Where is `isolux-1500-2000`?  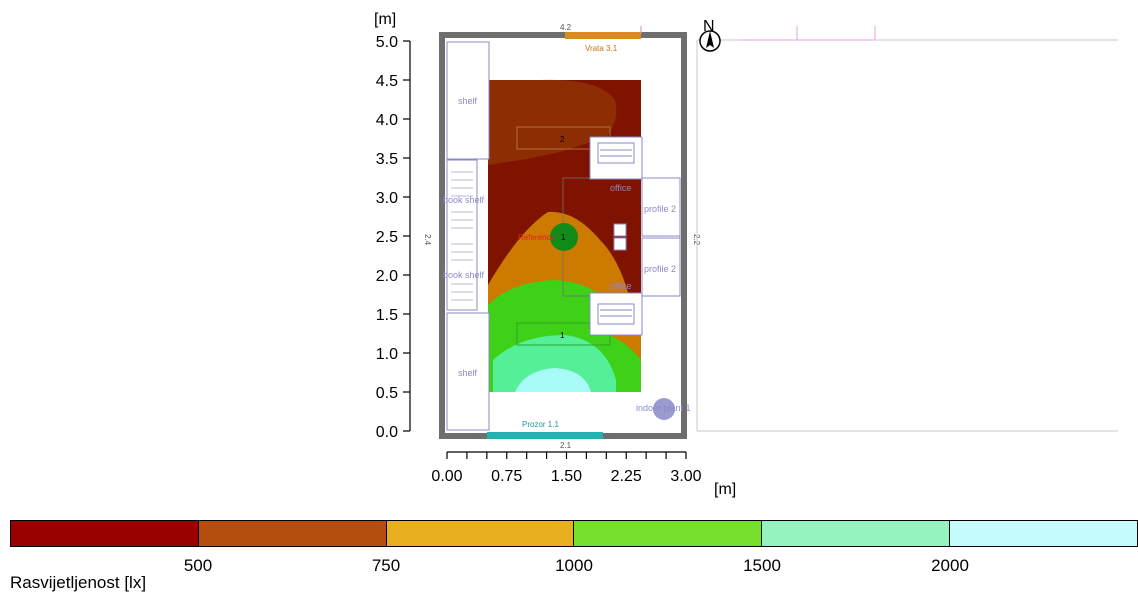 isolux-1500-2000 is located at coordinates (554, 363).